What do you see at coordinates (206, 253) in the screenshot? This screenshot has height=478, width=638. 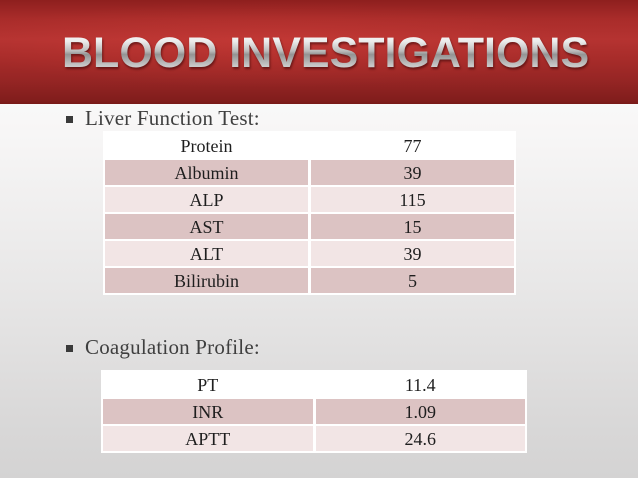 I see `row-label-cell: ALT` at bounding box center [206, 253].